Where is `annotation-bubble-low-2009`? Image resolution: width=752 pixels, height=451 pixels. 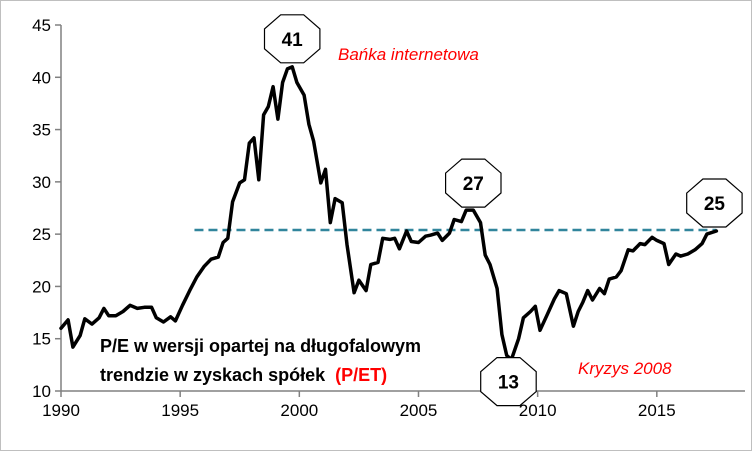 annotation-bubble-low-2009 is located at coordinates (508, 382).